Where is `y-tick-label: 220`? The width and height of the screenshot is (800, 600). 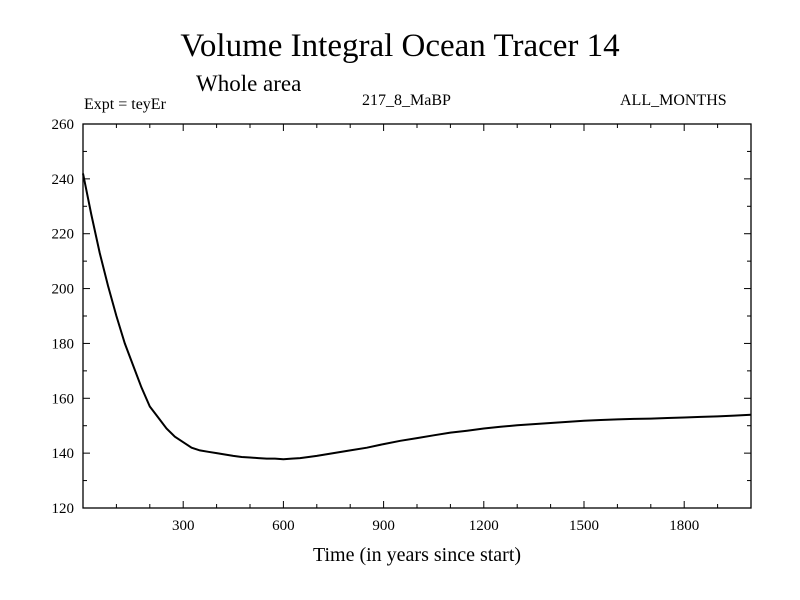 y-tick-label: 220 is located at coordinates (63, 235).